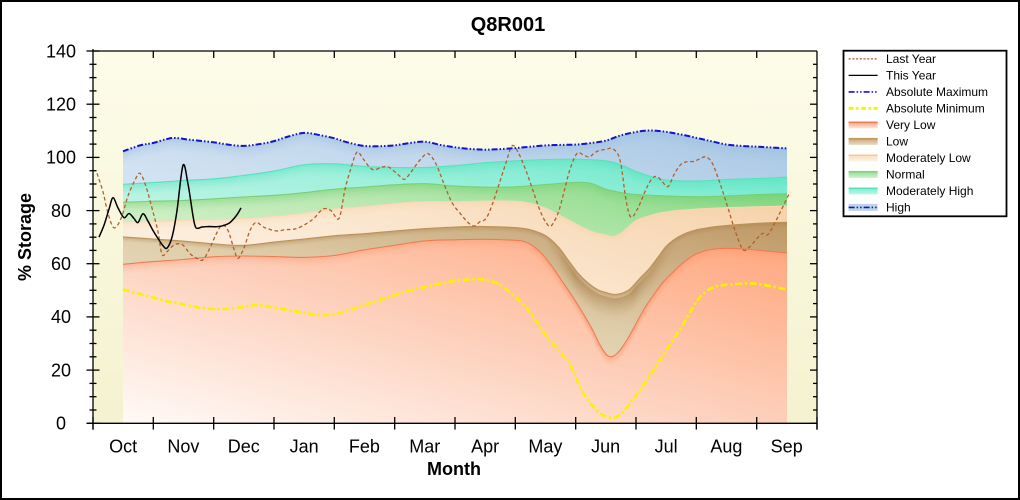 This screenshot has width=1020, height=500. Describe the element at coordinates (928, 158) in the screenshot. I see `svg-text: Moderately Low` at that location.